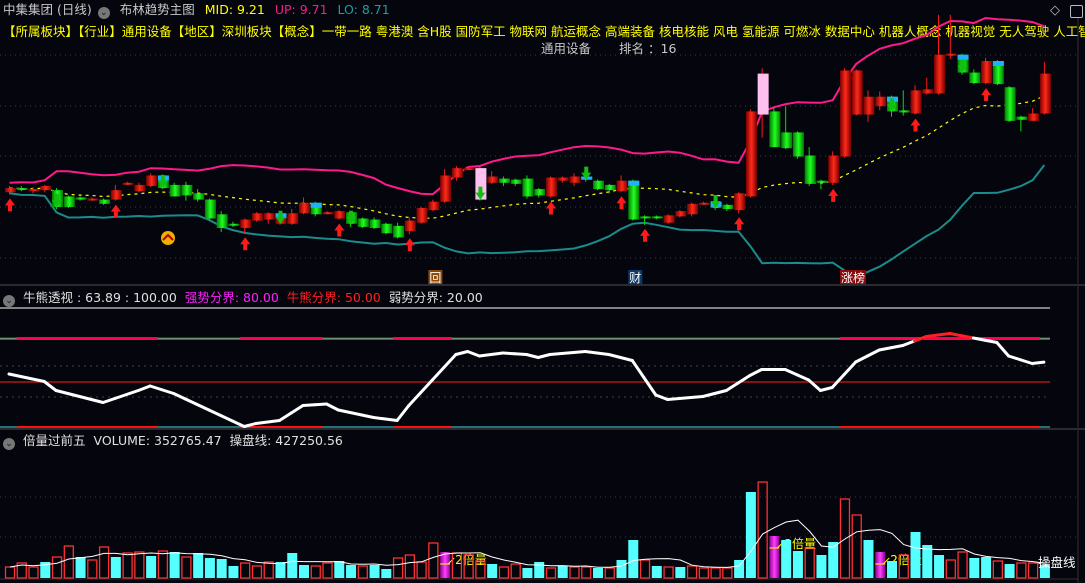  I want to click on strong-level: 强势分界: 80.00, so click(231, 297).